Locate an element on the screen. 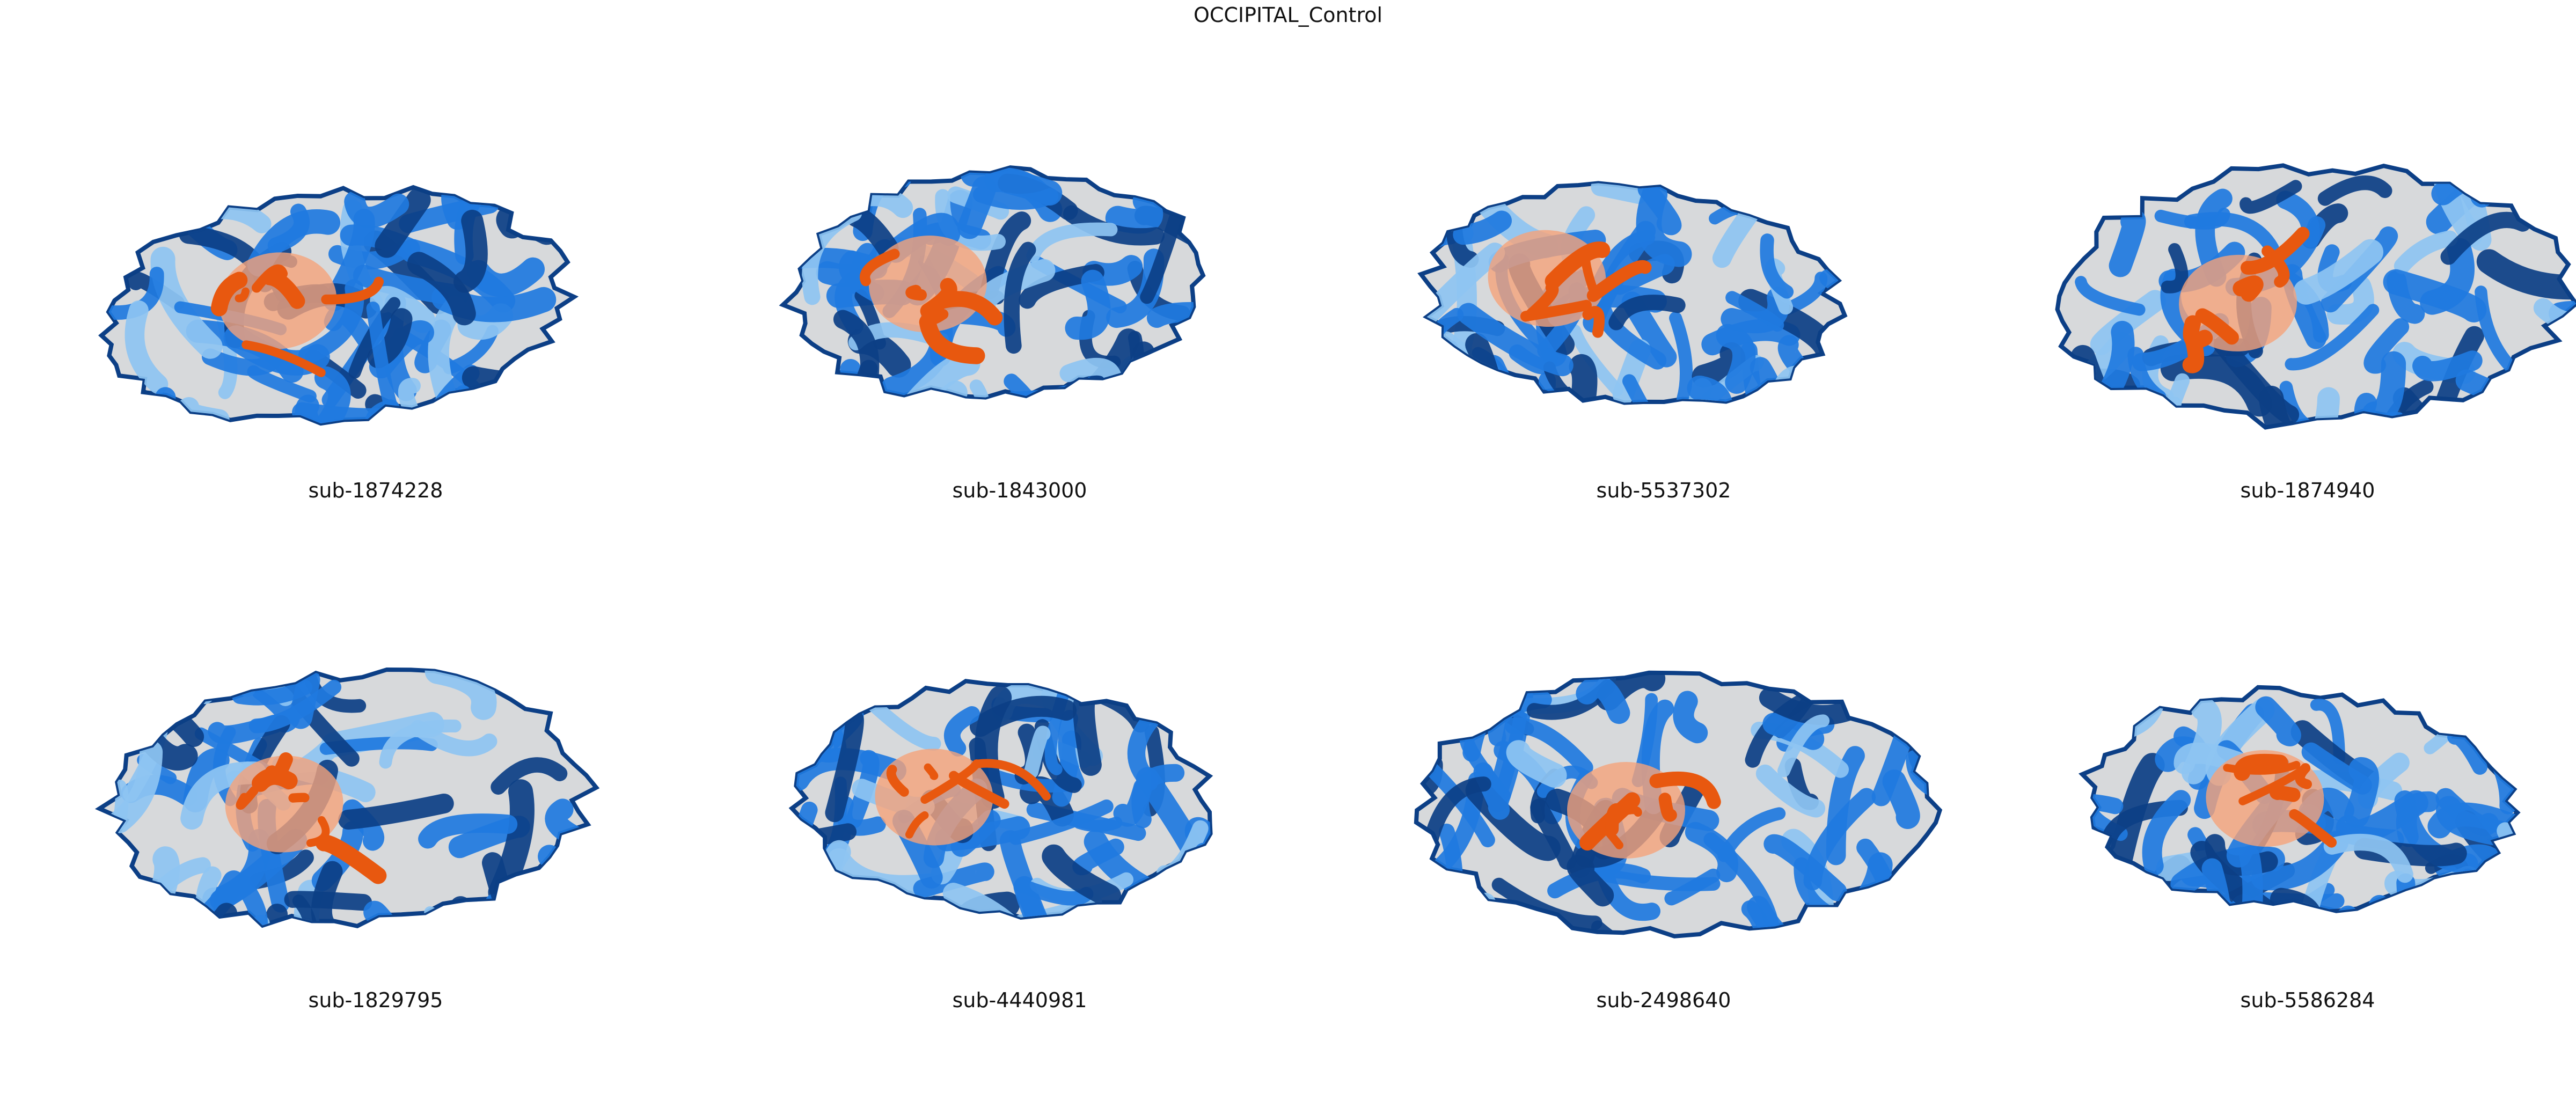 Image resolution: width=2576 pixels, height=1100 pixels. subject-label: sub-1843000 is located at coordinates (1019, 490).